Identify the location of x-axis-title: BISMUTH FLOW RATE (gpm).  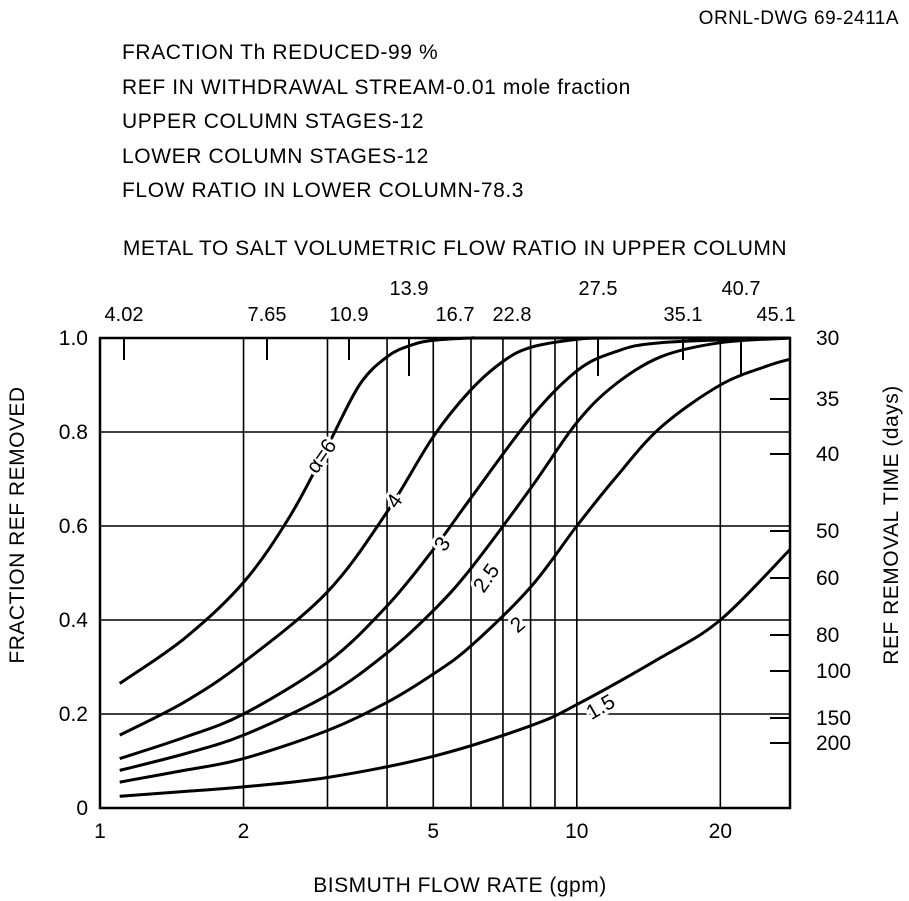
(459, 885).